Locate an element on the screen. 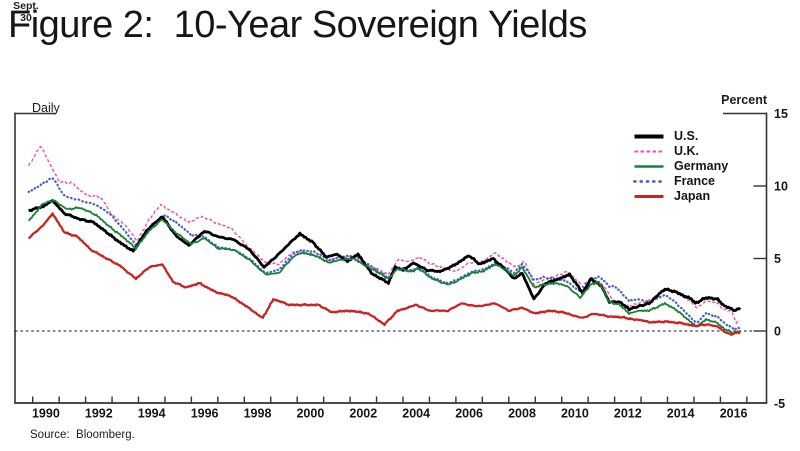  legend-item-japan: Japan is located at coordinates (680, 196).